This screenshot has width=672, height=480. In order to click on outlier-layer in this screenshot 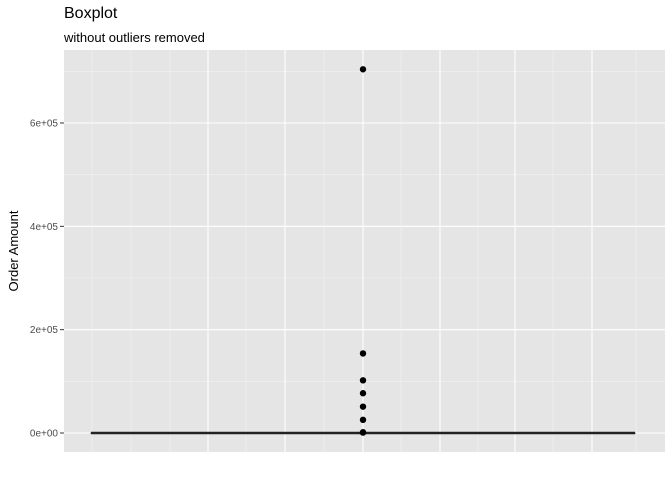, I will do `click(363, 251)`.